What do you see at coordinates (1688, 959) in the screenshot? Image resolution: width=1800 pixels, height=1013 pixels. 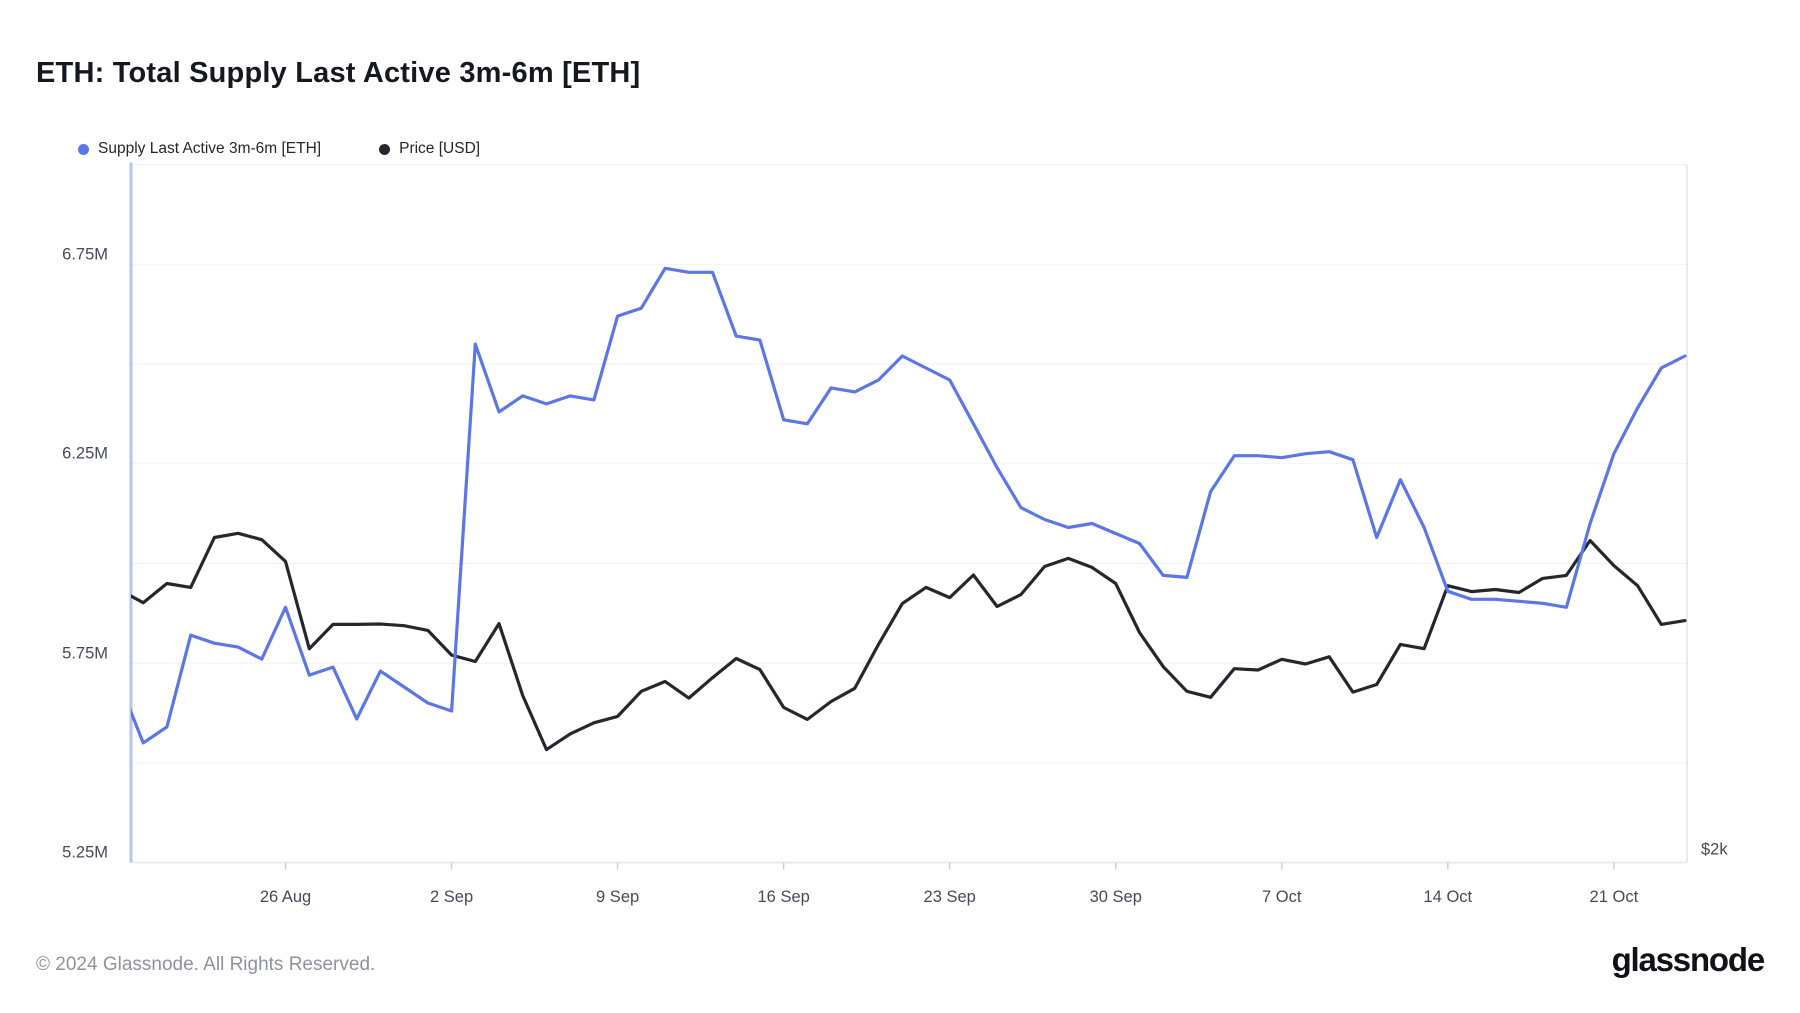 I see `glassnode-logo: glassnode` at bounding box center [1688, 959].